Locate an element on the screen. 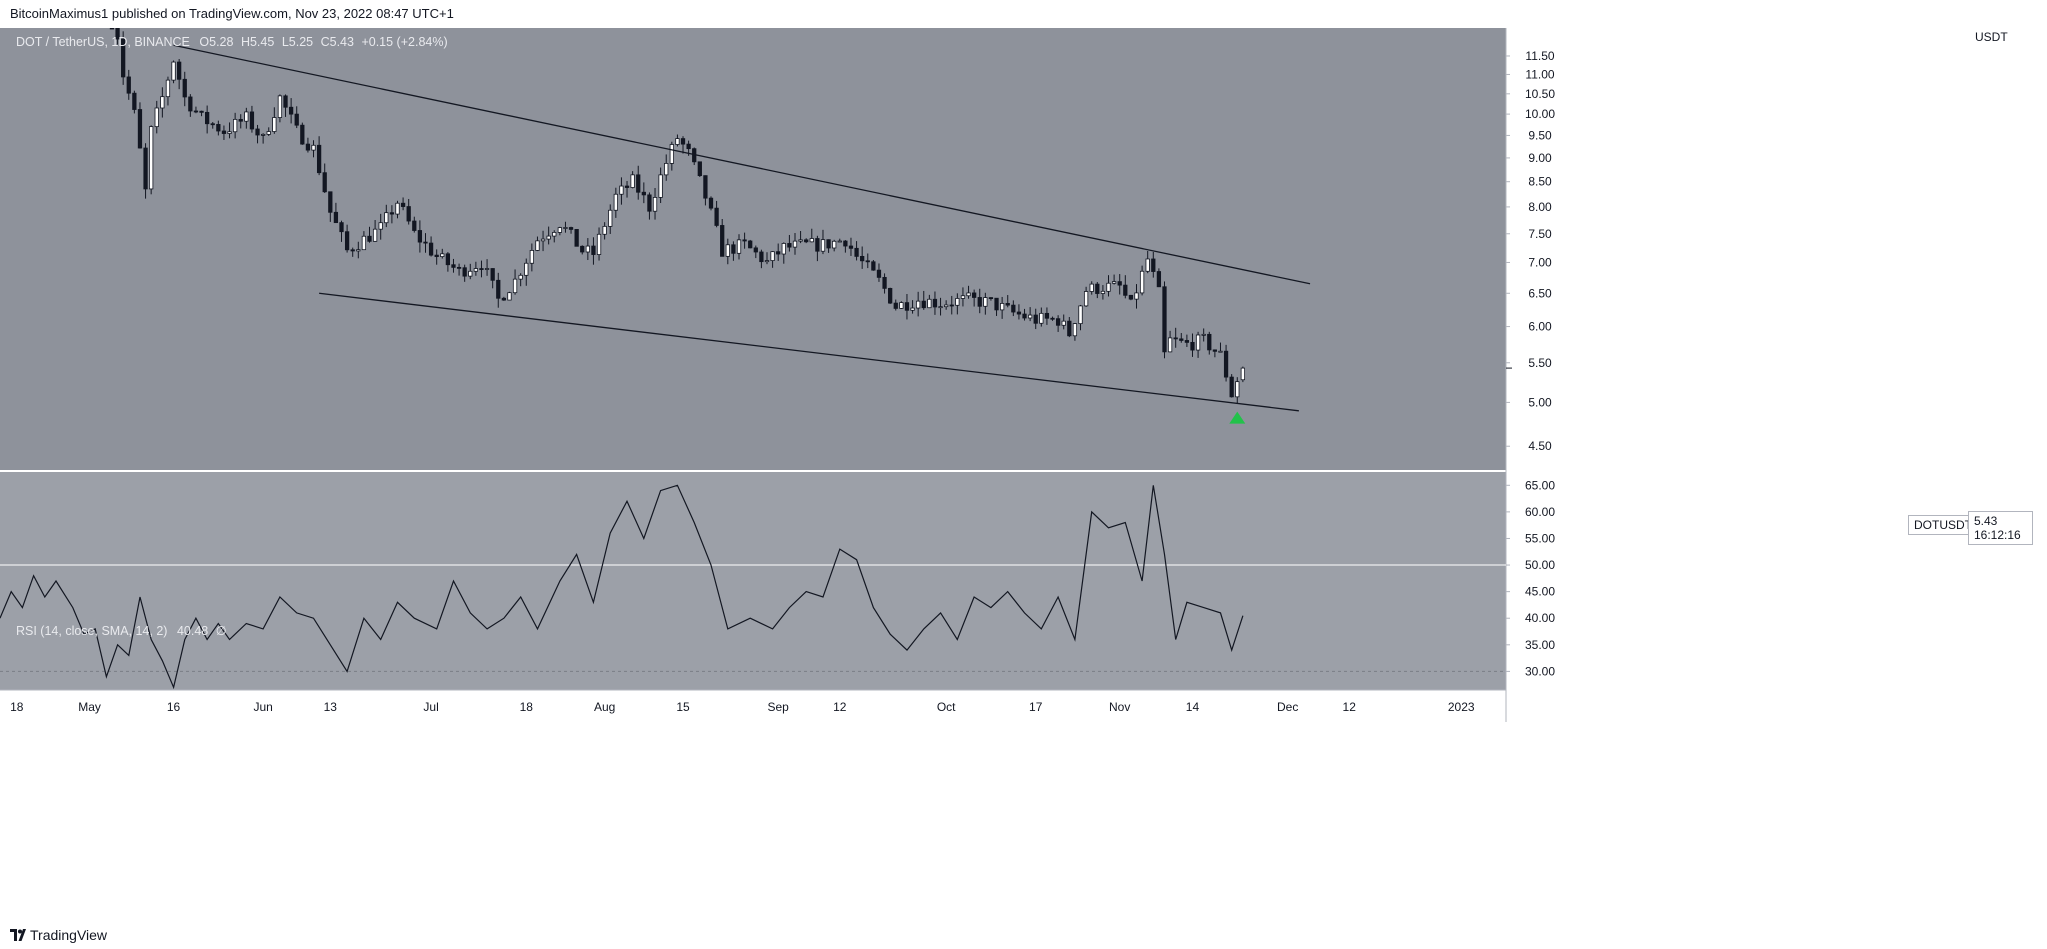  rsi-legend-label: RSI (14, close, SMA, 14, 2) is located at coordinates (92, 631).